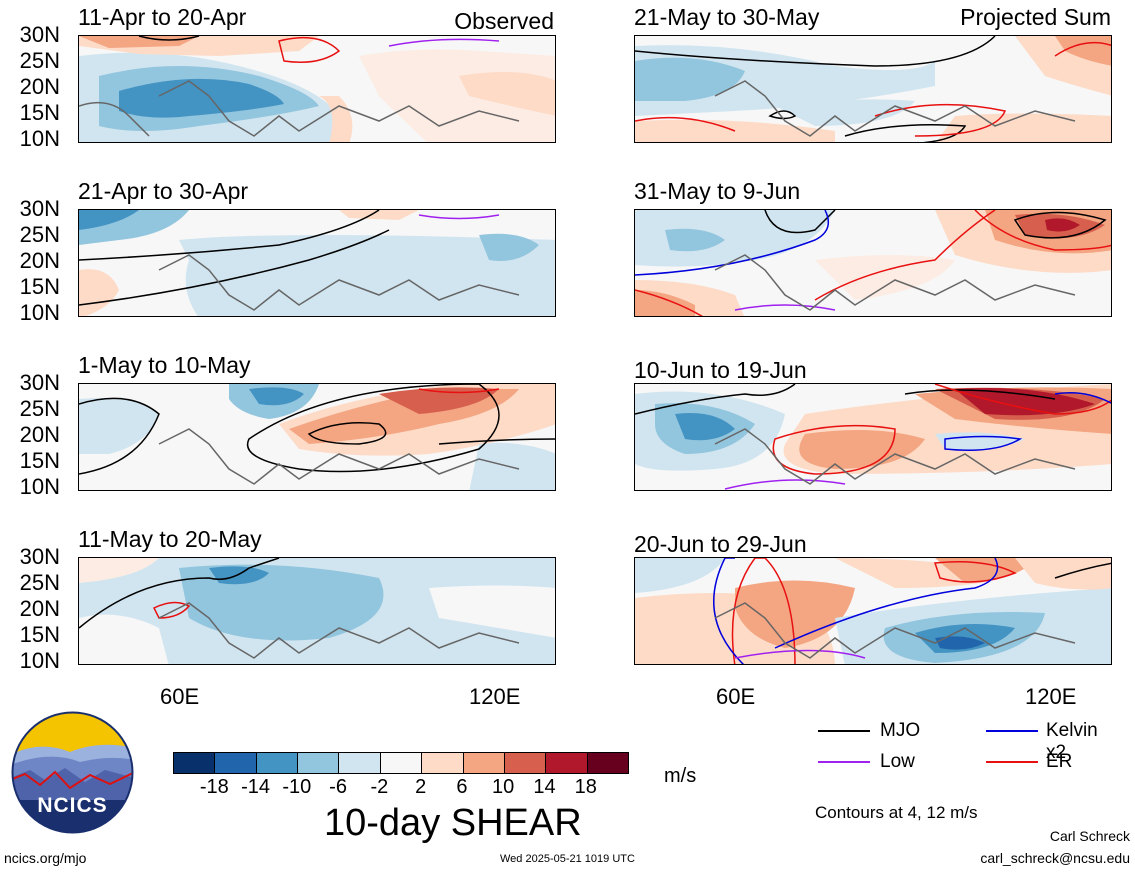  I want to click on legend-swatch-low, so click(844, 762).